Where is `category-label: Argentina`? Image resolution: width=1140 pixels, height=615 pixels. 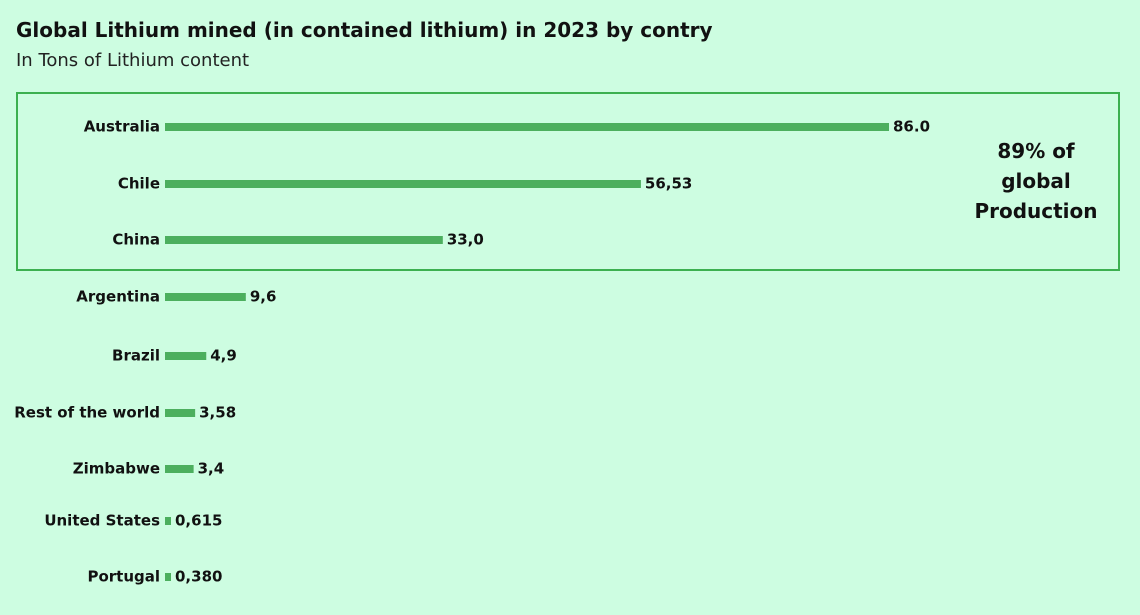
category-label: Argentina is located at coordinates (118, 297).